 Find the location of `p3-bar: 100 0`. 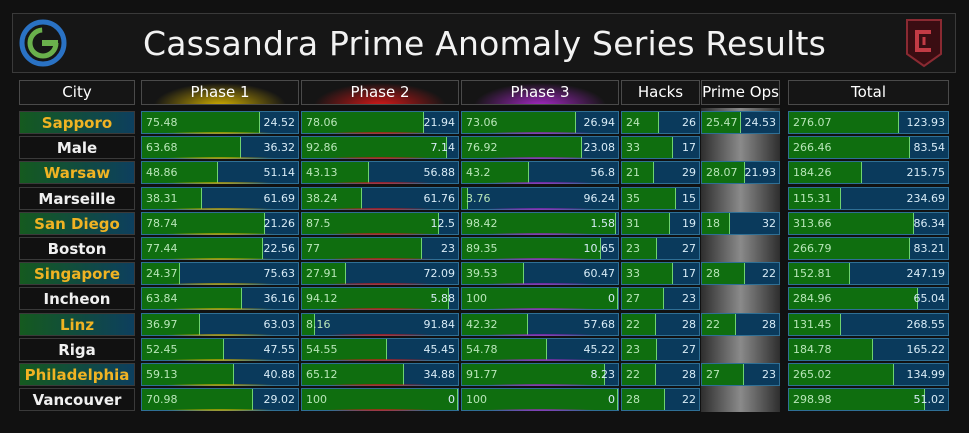

p3-bar: 100 0 is located at coordinates (540, 399).